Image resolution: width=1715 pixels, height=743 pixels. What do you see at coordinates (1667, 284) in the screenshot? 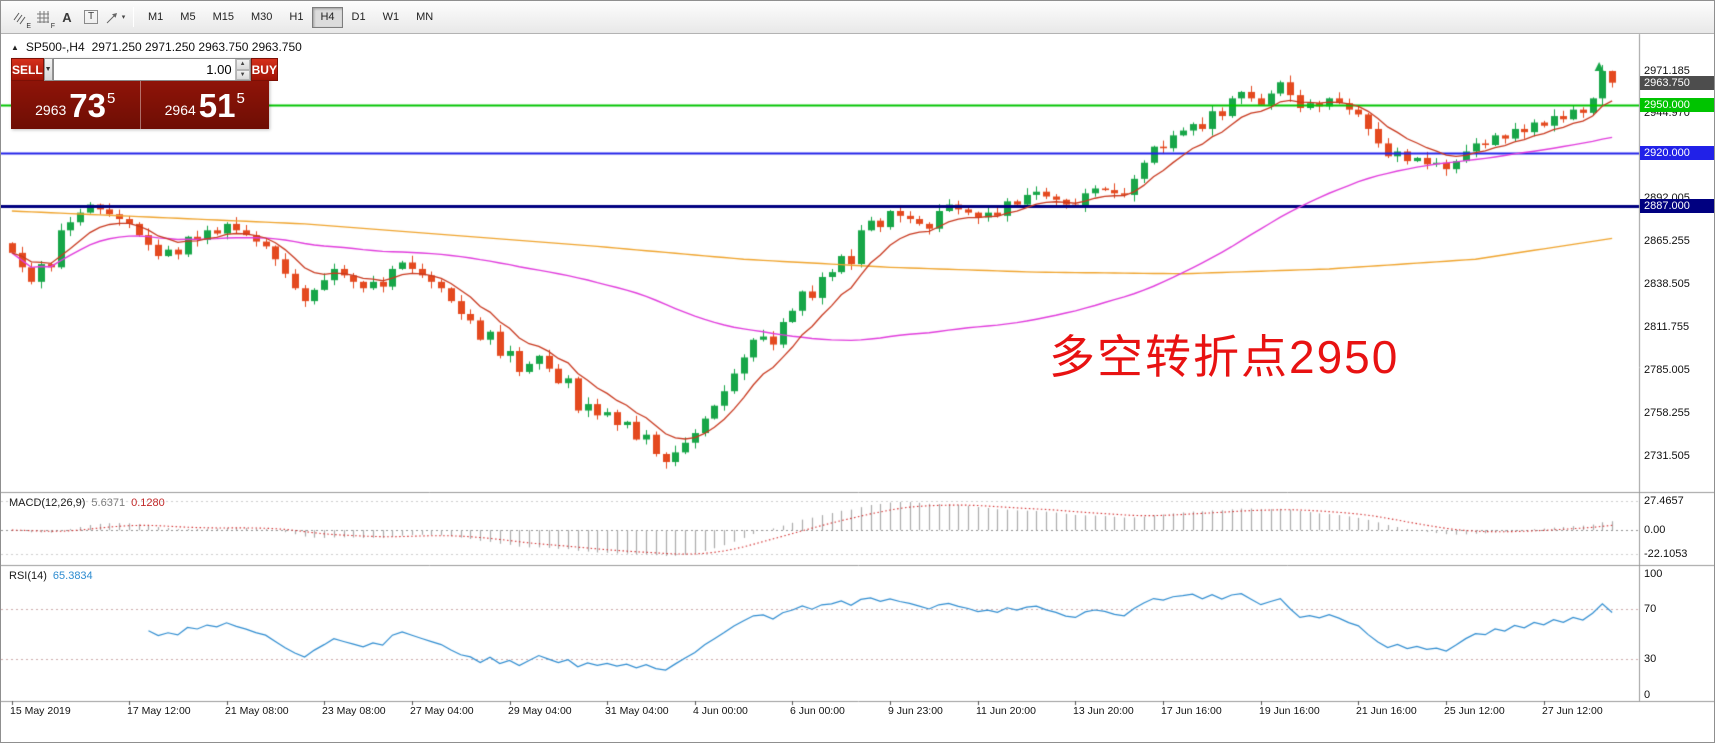
I see `price-axis-label: 2838.505` at bounding box center [1667, 284].